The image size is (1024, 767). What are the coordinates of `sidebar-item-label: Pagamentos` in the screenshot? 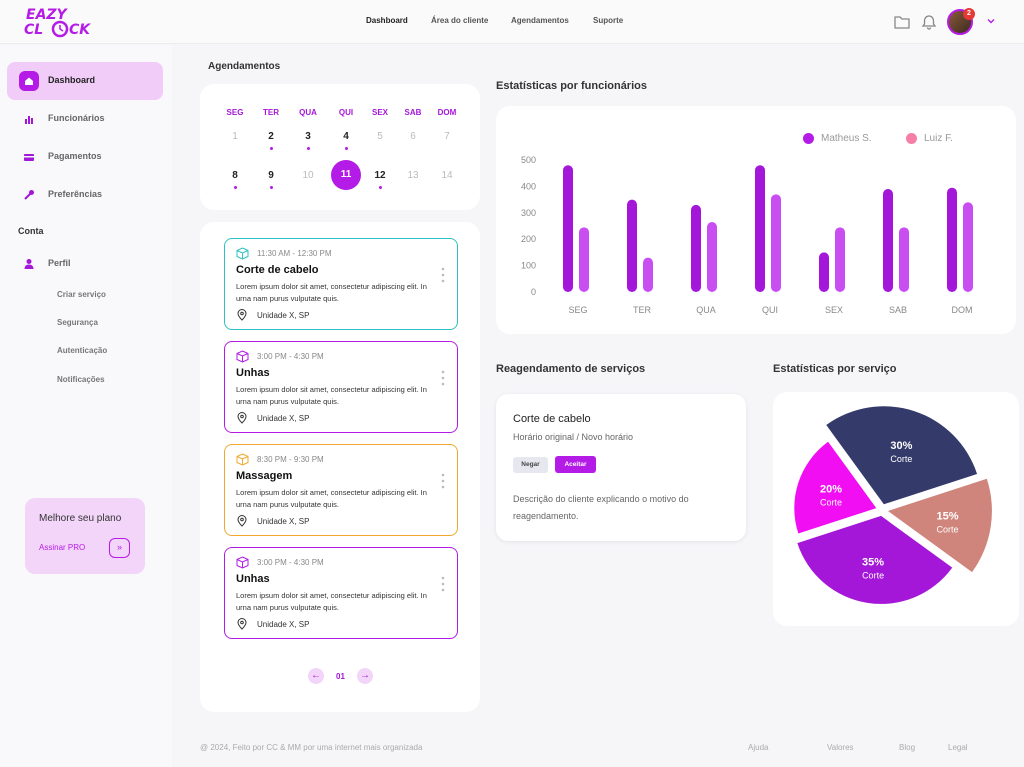 It's located at (75, 156).